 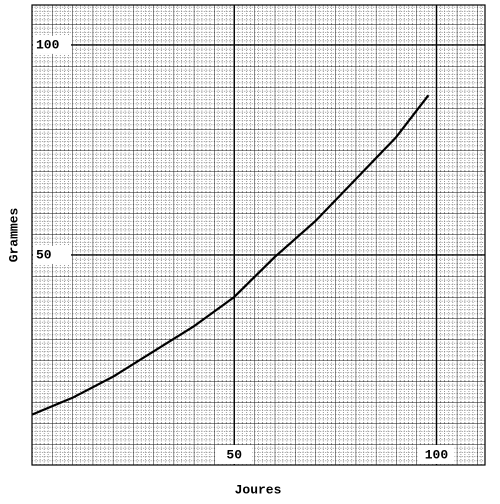 I want to click on y-tick-label: 100, so click(x=48, y=44).